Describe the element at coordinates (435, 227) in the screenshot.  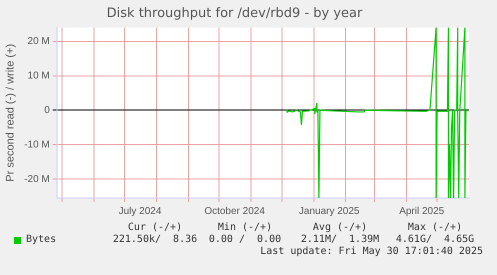
I see `text: Max (-/+)` at that location.